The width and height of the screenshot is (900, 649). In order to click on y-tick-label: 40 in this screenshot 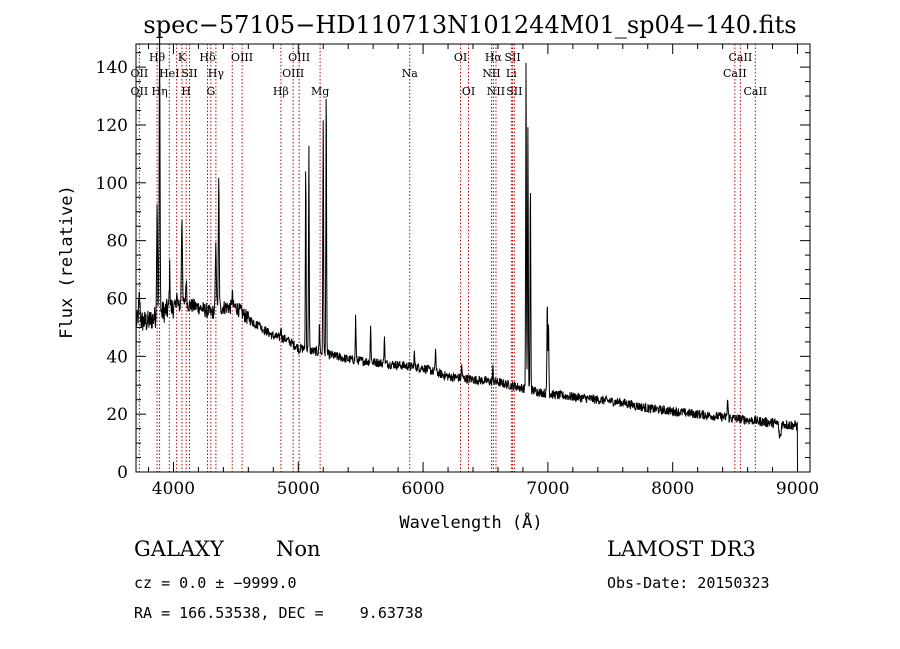, I will do `click(117, 357)`.